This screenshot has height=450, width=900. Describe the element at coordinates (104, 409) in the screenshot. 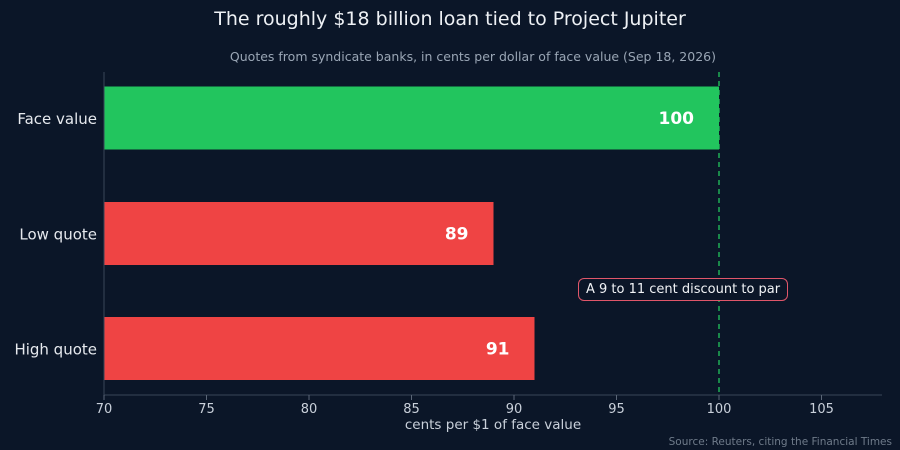

I see `x-tick-label: 70` at that location.